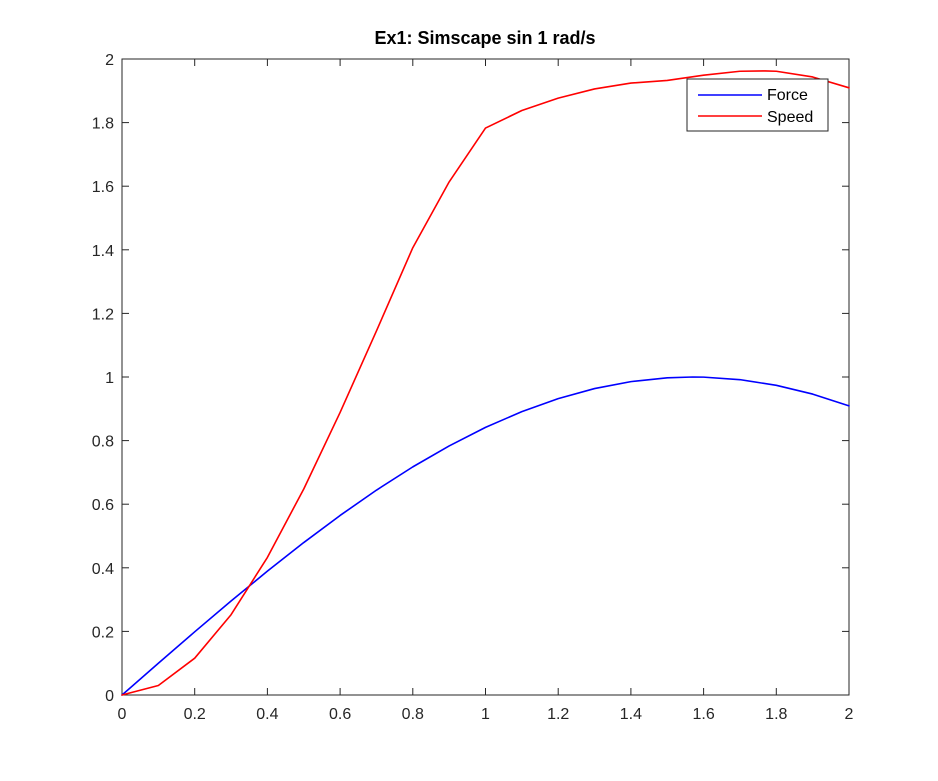 The height and width of the screenshot is (781, 938). Describe the element at coordinates (776, 714) in the screenshot. I see `x-tick-label: 1.8` at that location.